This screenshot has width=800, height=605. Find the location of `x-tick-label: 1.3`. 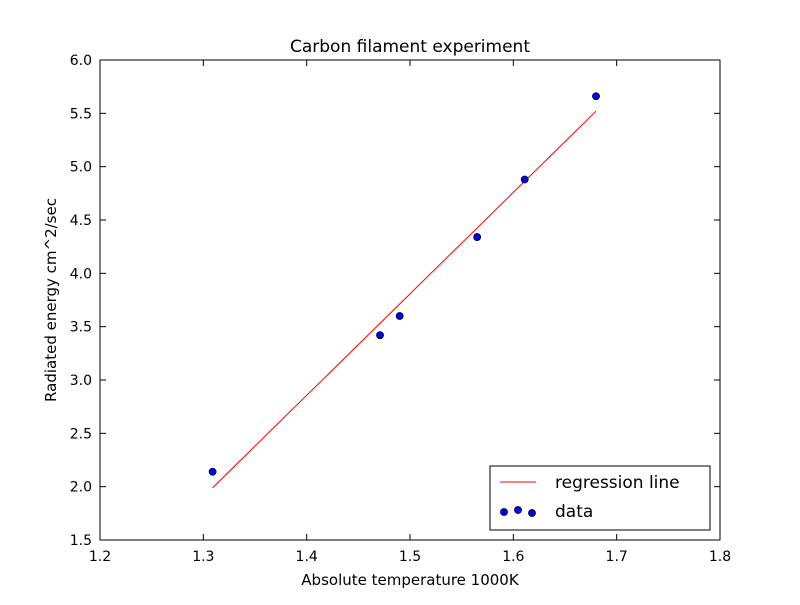

x-tick-label: 1.3 is located at coordinates (203, 557).